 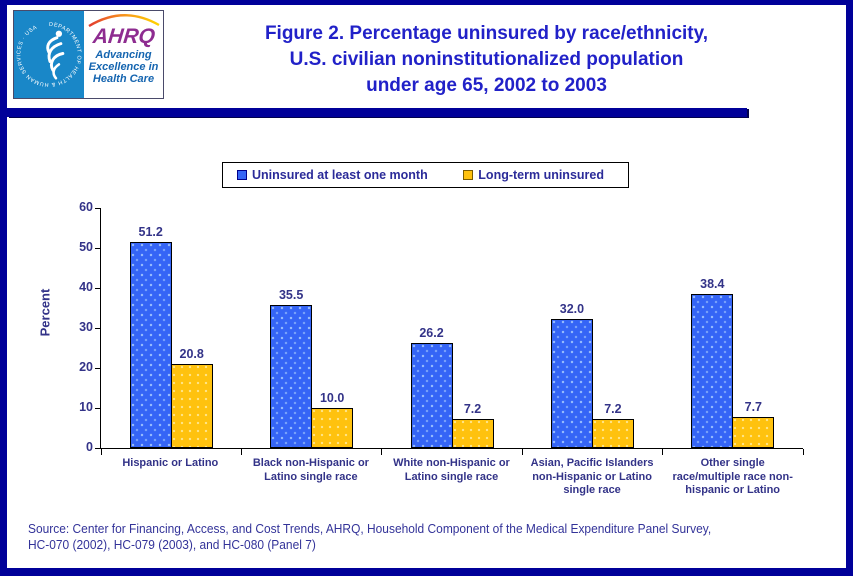 What do you see at coordinates (310, 470) in the screenshot?
I see `category-label: Black non-Hispanic or Latino single race` at bounding box center [310, 470].